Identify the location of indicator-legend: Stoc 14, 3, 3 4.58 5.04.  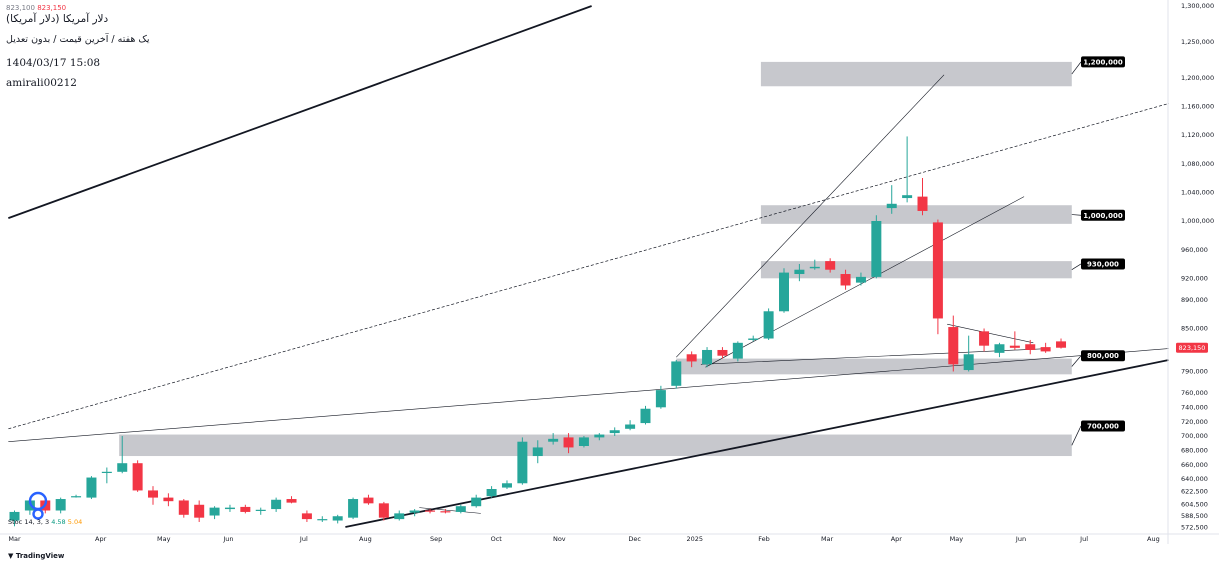
(45, 522).